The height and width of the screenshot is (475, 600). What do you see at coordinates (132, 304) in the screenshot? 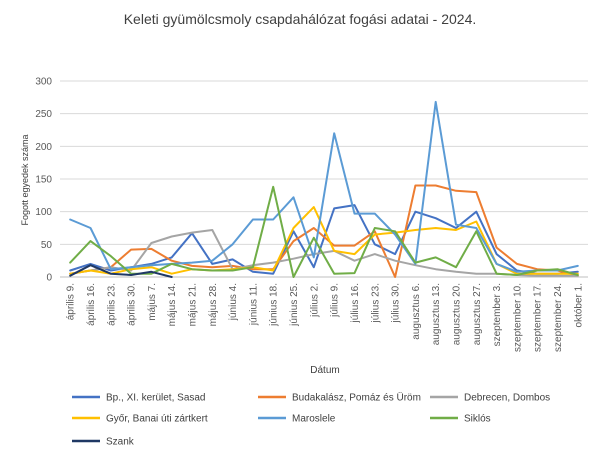
I see `x-tick-label: április 30.` at bounding box center [132, 304].